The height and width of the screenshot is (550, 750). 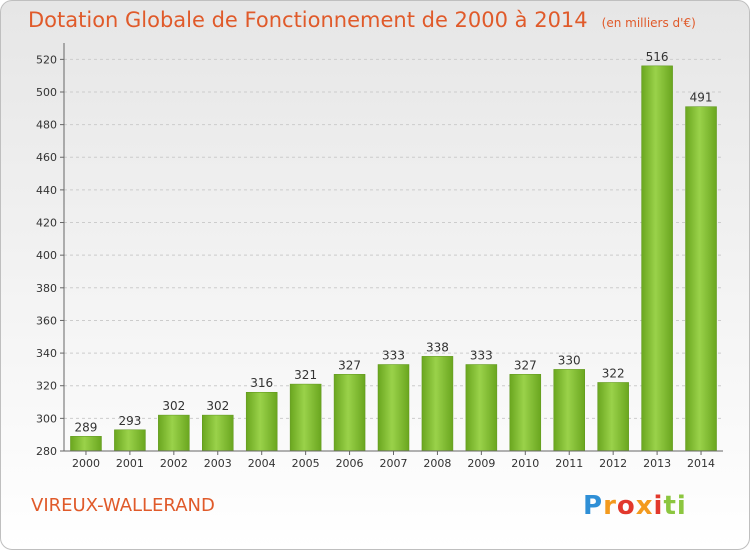 I want to click on bar-2005, so click(x=305, y=417).